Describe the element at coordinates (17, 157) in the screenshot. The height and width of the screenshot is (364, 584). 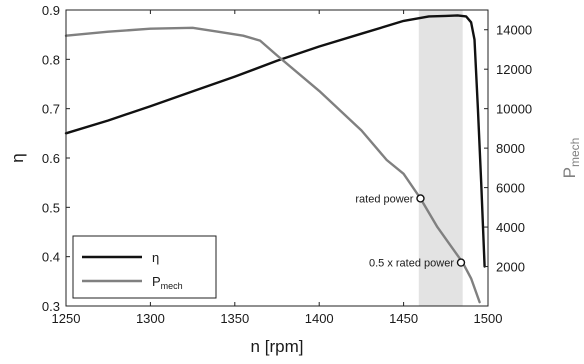
I see `y-axis-left-title: η` at that location.